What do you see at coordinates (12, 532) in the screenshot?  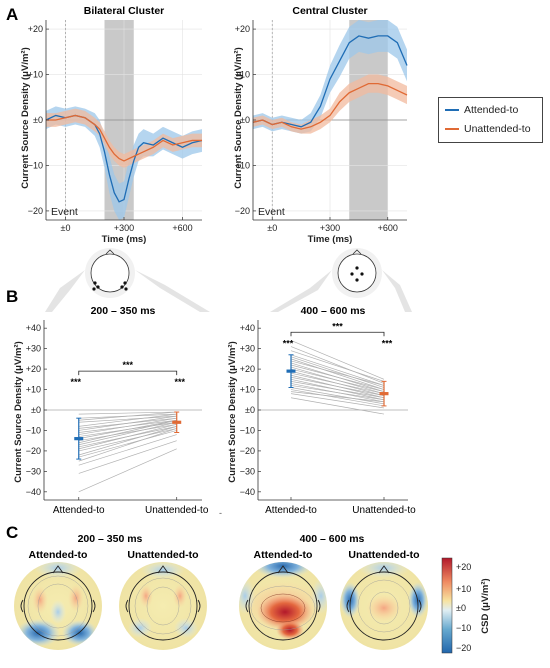 I see `panel-letter-c: C` at bounding box center [12, 532].